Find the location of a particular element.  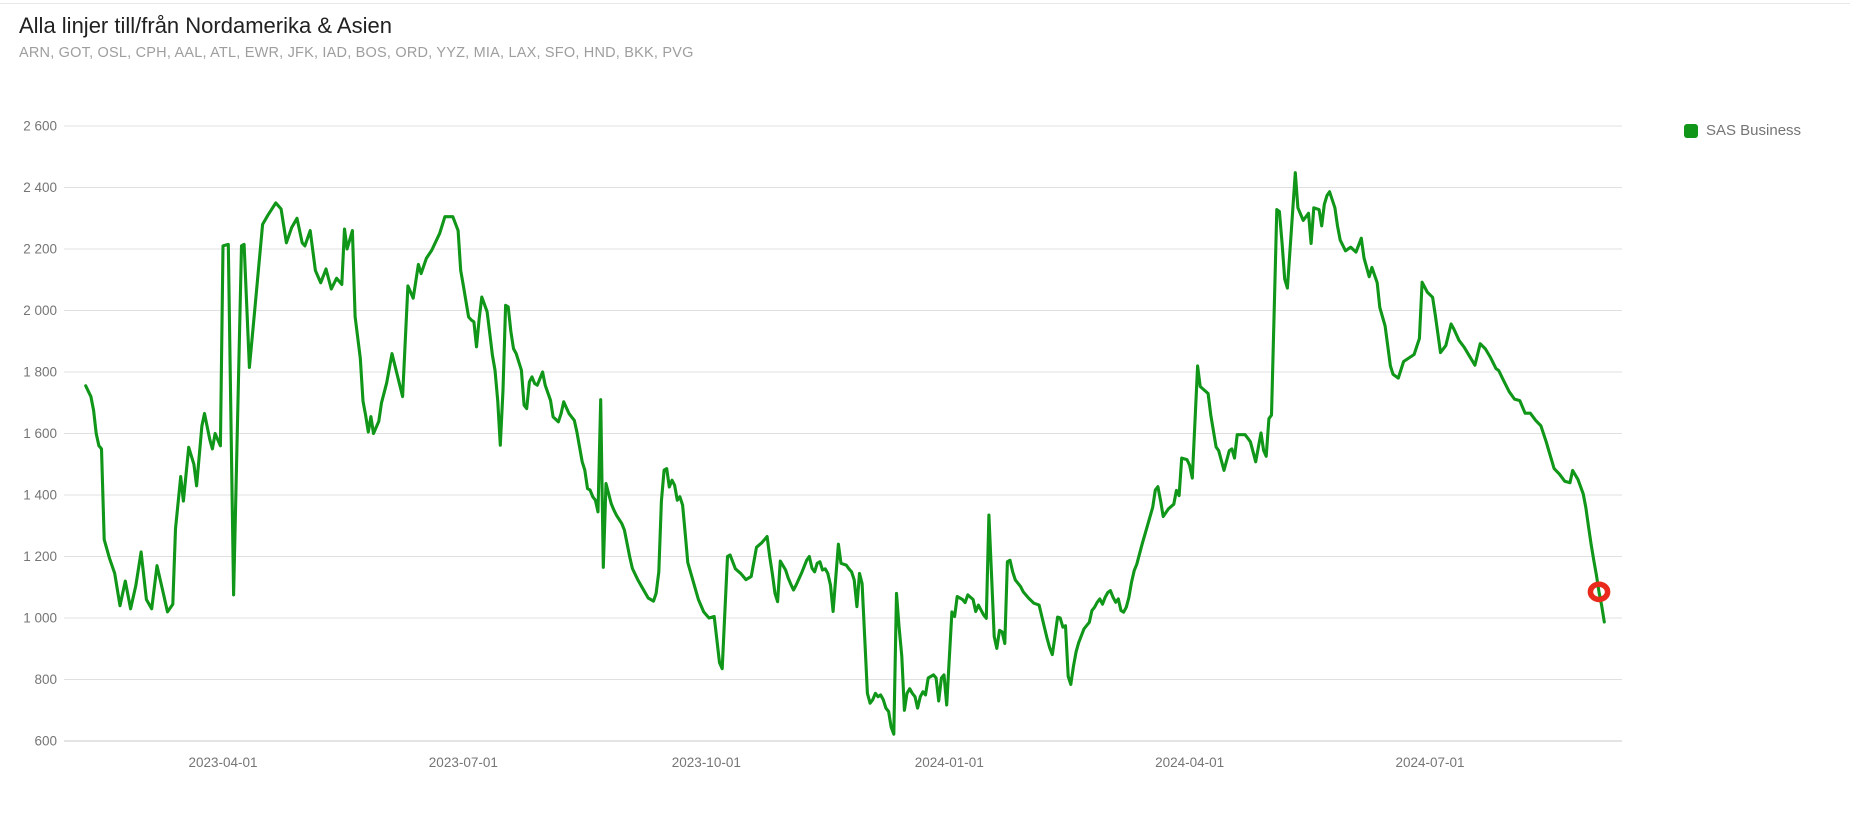

top-divider is located at coordinates (925, 3).